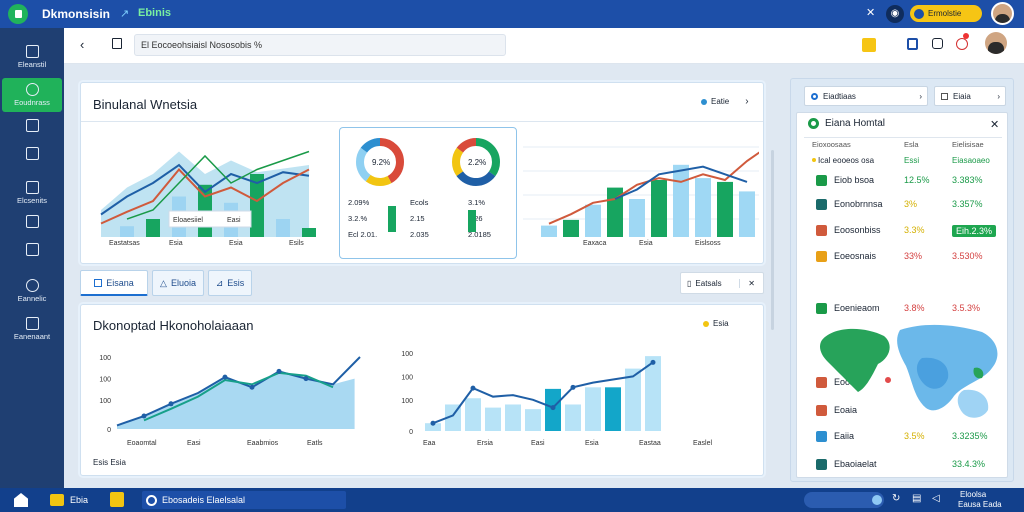 The height and width of the screenshot is (512, 1024). Describe the element at coordinates (32, 193) in the screenshot. I see `sidebar-item-5: Elcsenits` at that location.